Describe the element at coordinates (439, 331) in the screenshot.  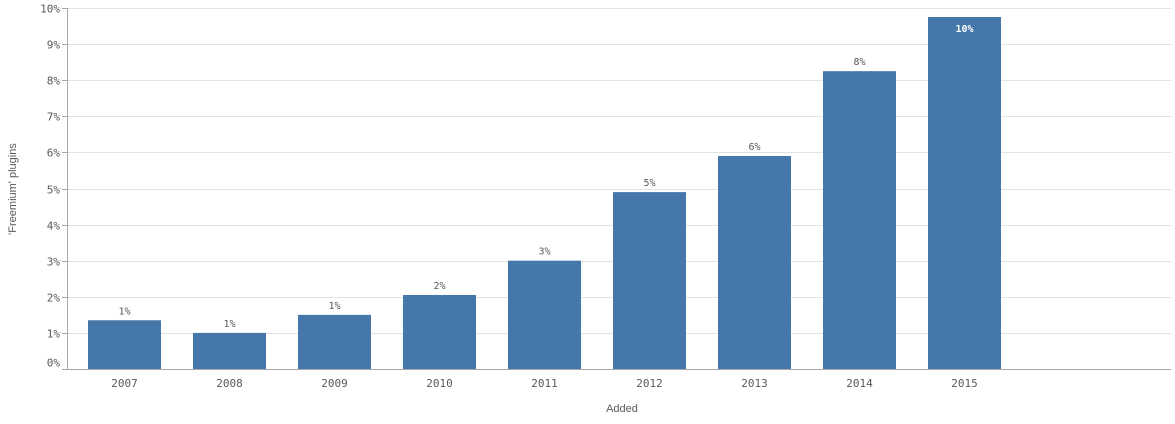
I see `bar-2010` at that location.